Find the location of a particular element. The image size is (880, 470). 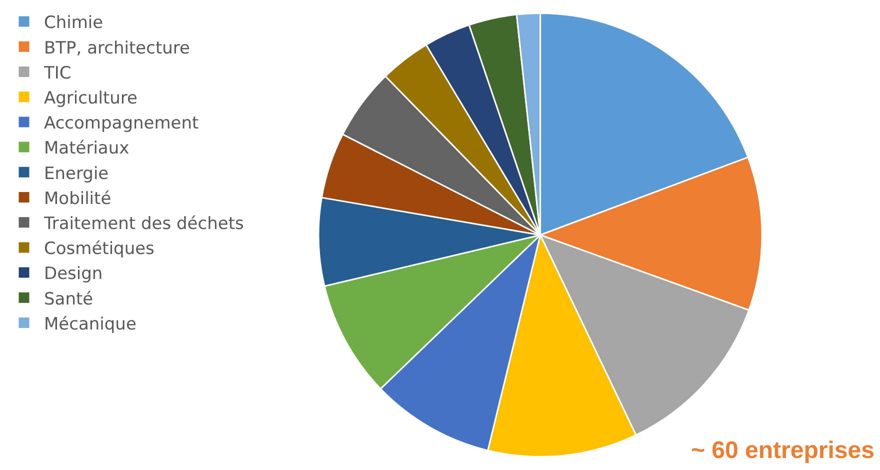

legend-label: Energie is located at coordinates (76, 174).